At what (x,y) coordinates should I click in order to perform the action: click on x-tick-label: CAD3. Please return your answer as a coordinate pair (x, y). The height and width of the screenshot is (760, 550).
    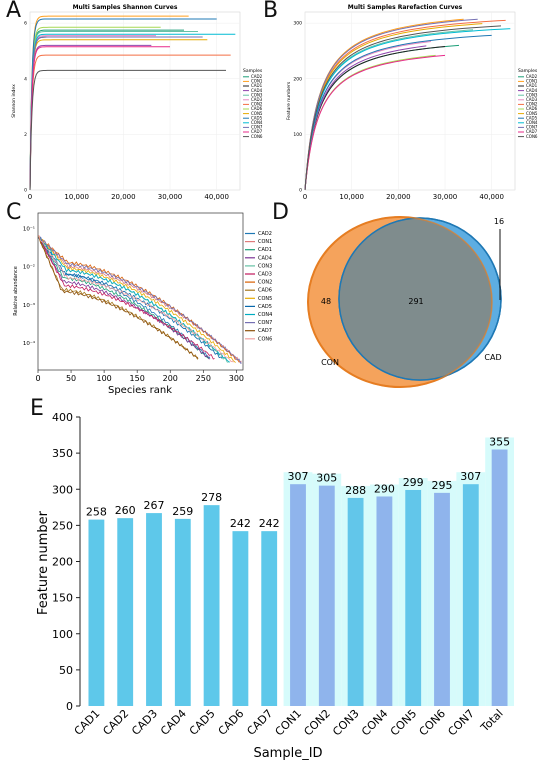
    Looking at the image, I should click on (144, 722).